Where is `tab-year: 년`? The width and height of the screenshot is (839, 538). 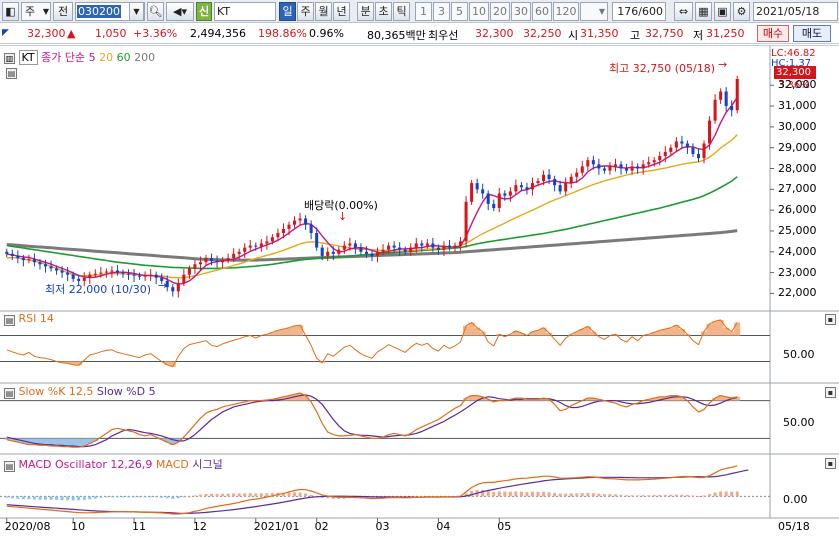 tab-year: 년 is located at coordinates (341, 11).